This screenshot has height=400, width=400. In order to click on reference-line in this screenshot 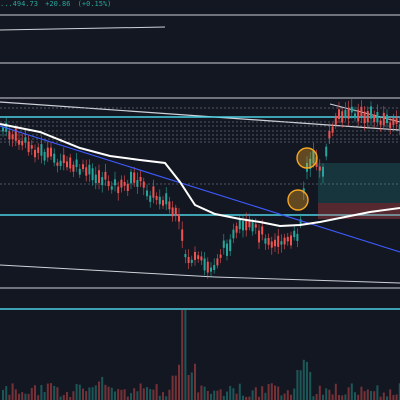, I will do `click(200, 116)`.